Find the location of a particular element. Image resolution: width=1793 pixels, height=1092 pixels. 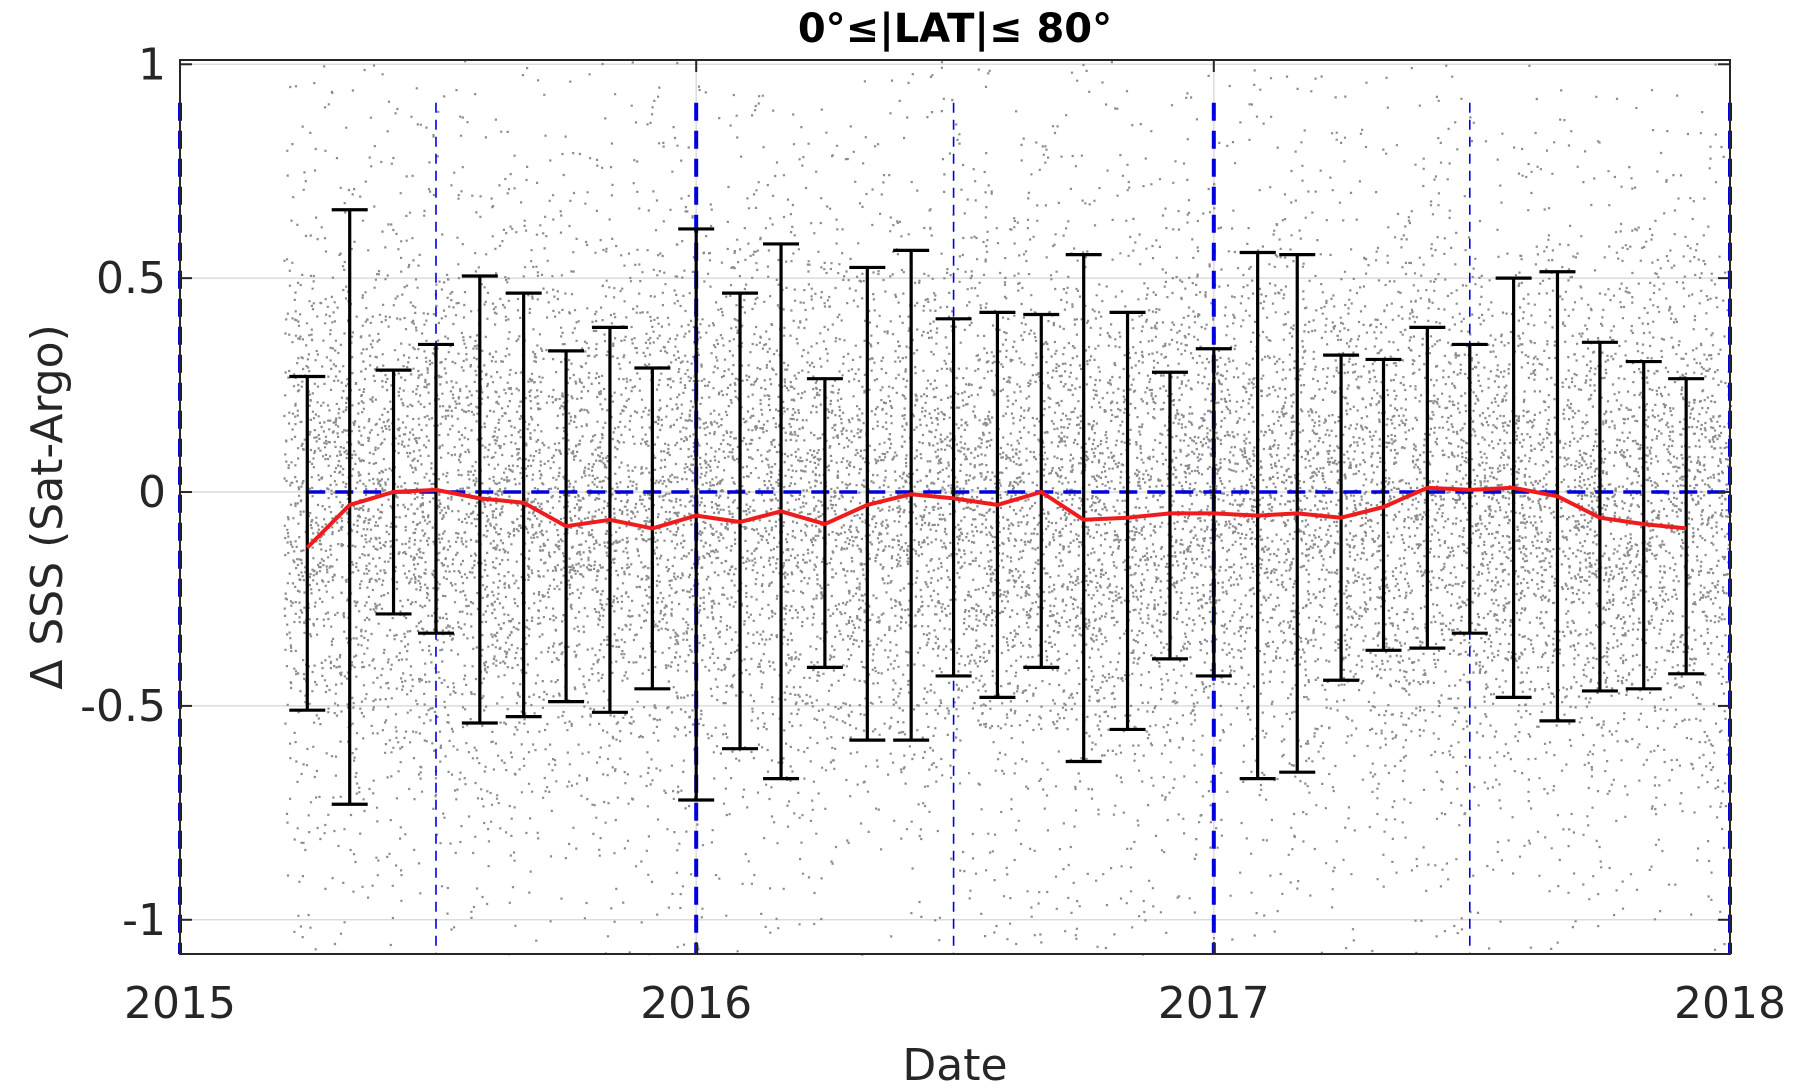

y-tick-label-4: -1 is located at coordinates (144, 920).